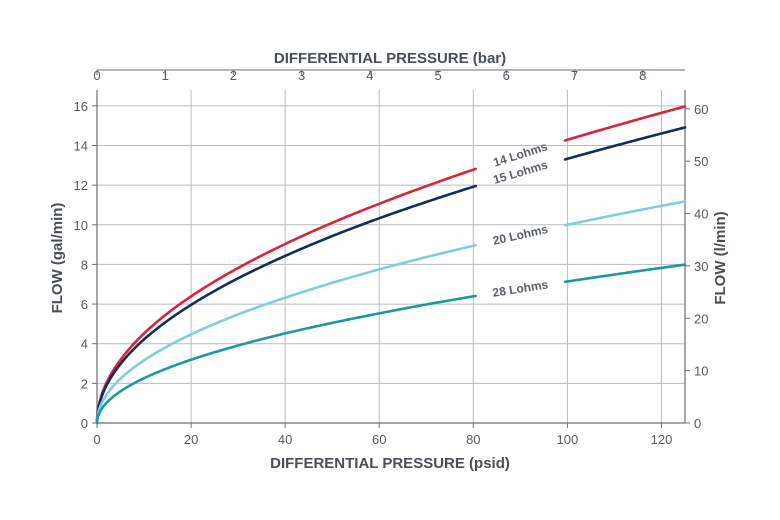 The width and height of the screenshot is (780, 520). What do you see at coordinates (701, 318) in the screenshot?
I see `y2-tick-label: 20` at bounding box center [701, 318].